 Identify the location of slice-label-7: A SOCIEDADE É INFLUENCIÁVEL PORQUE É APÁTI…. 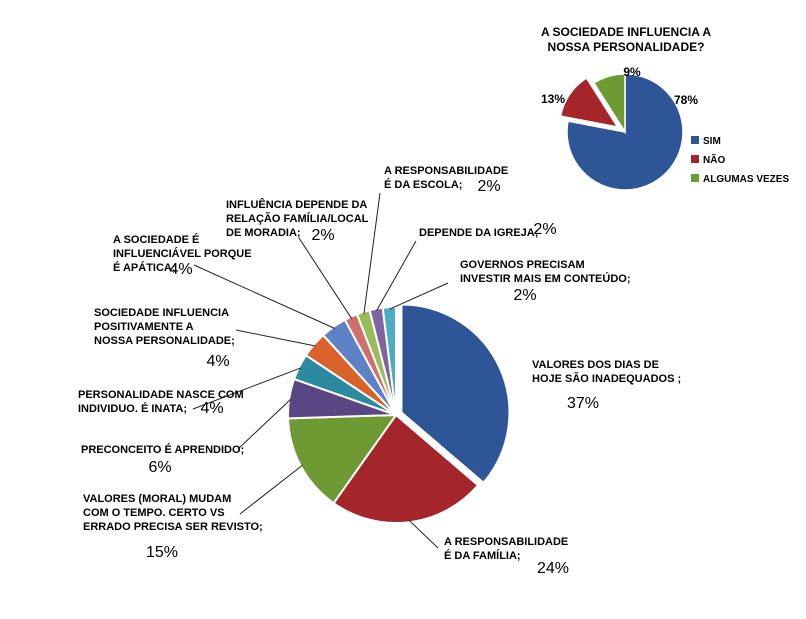
(182, 253).